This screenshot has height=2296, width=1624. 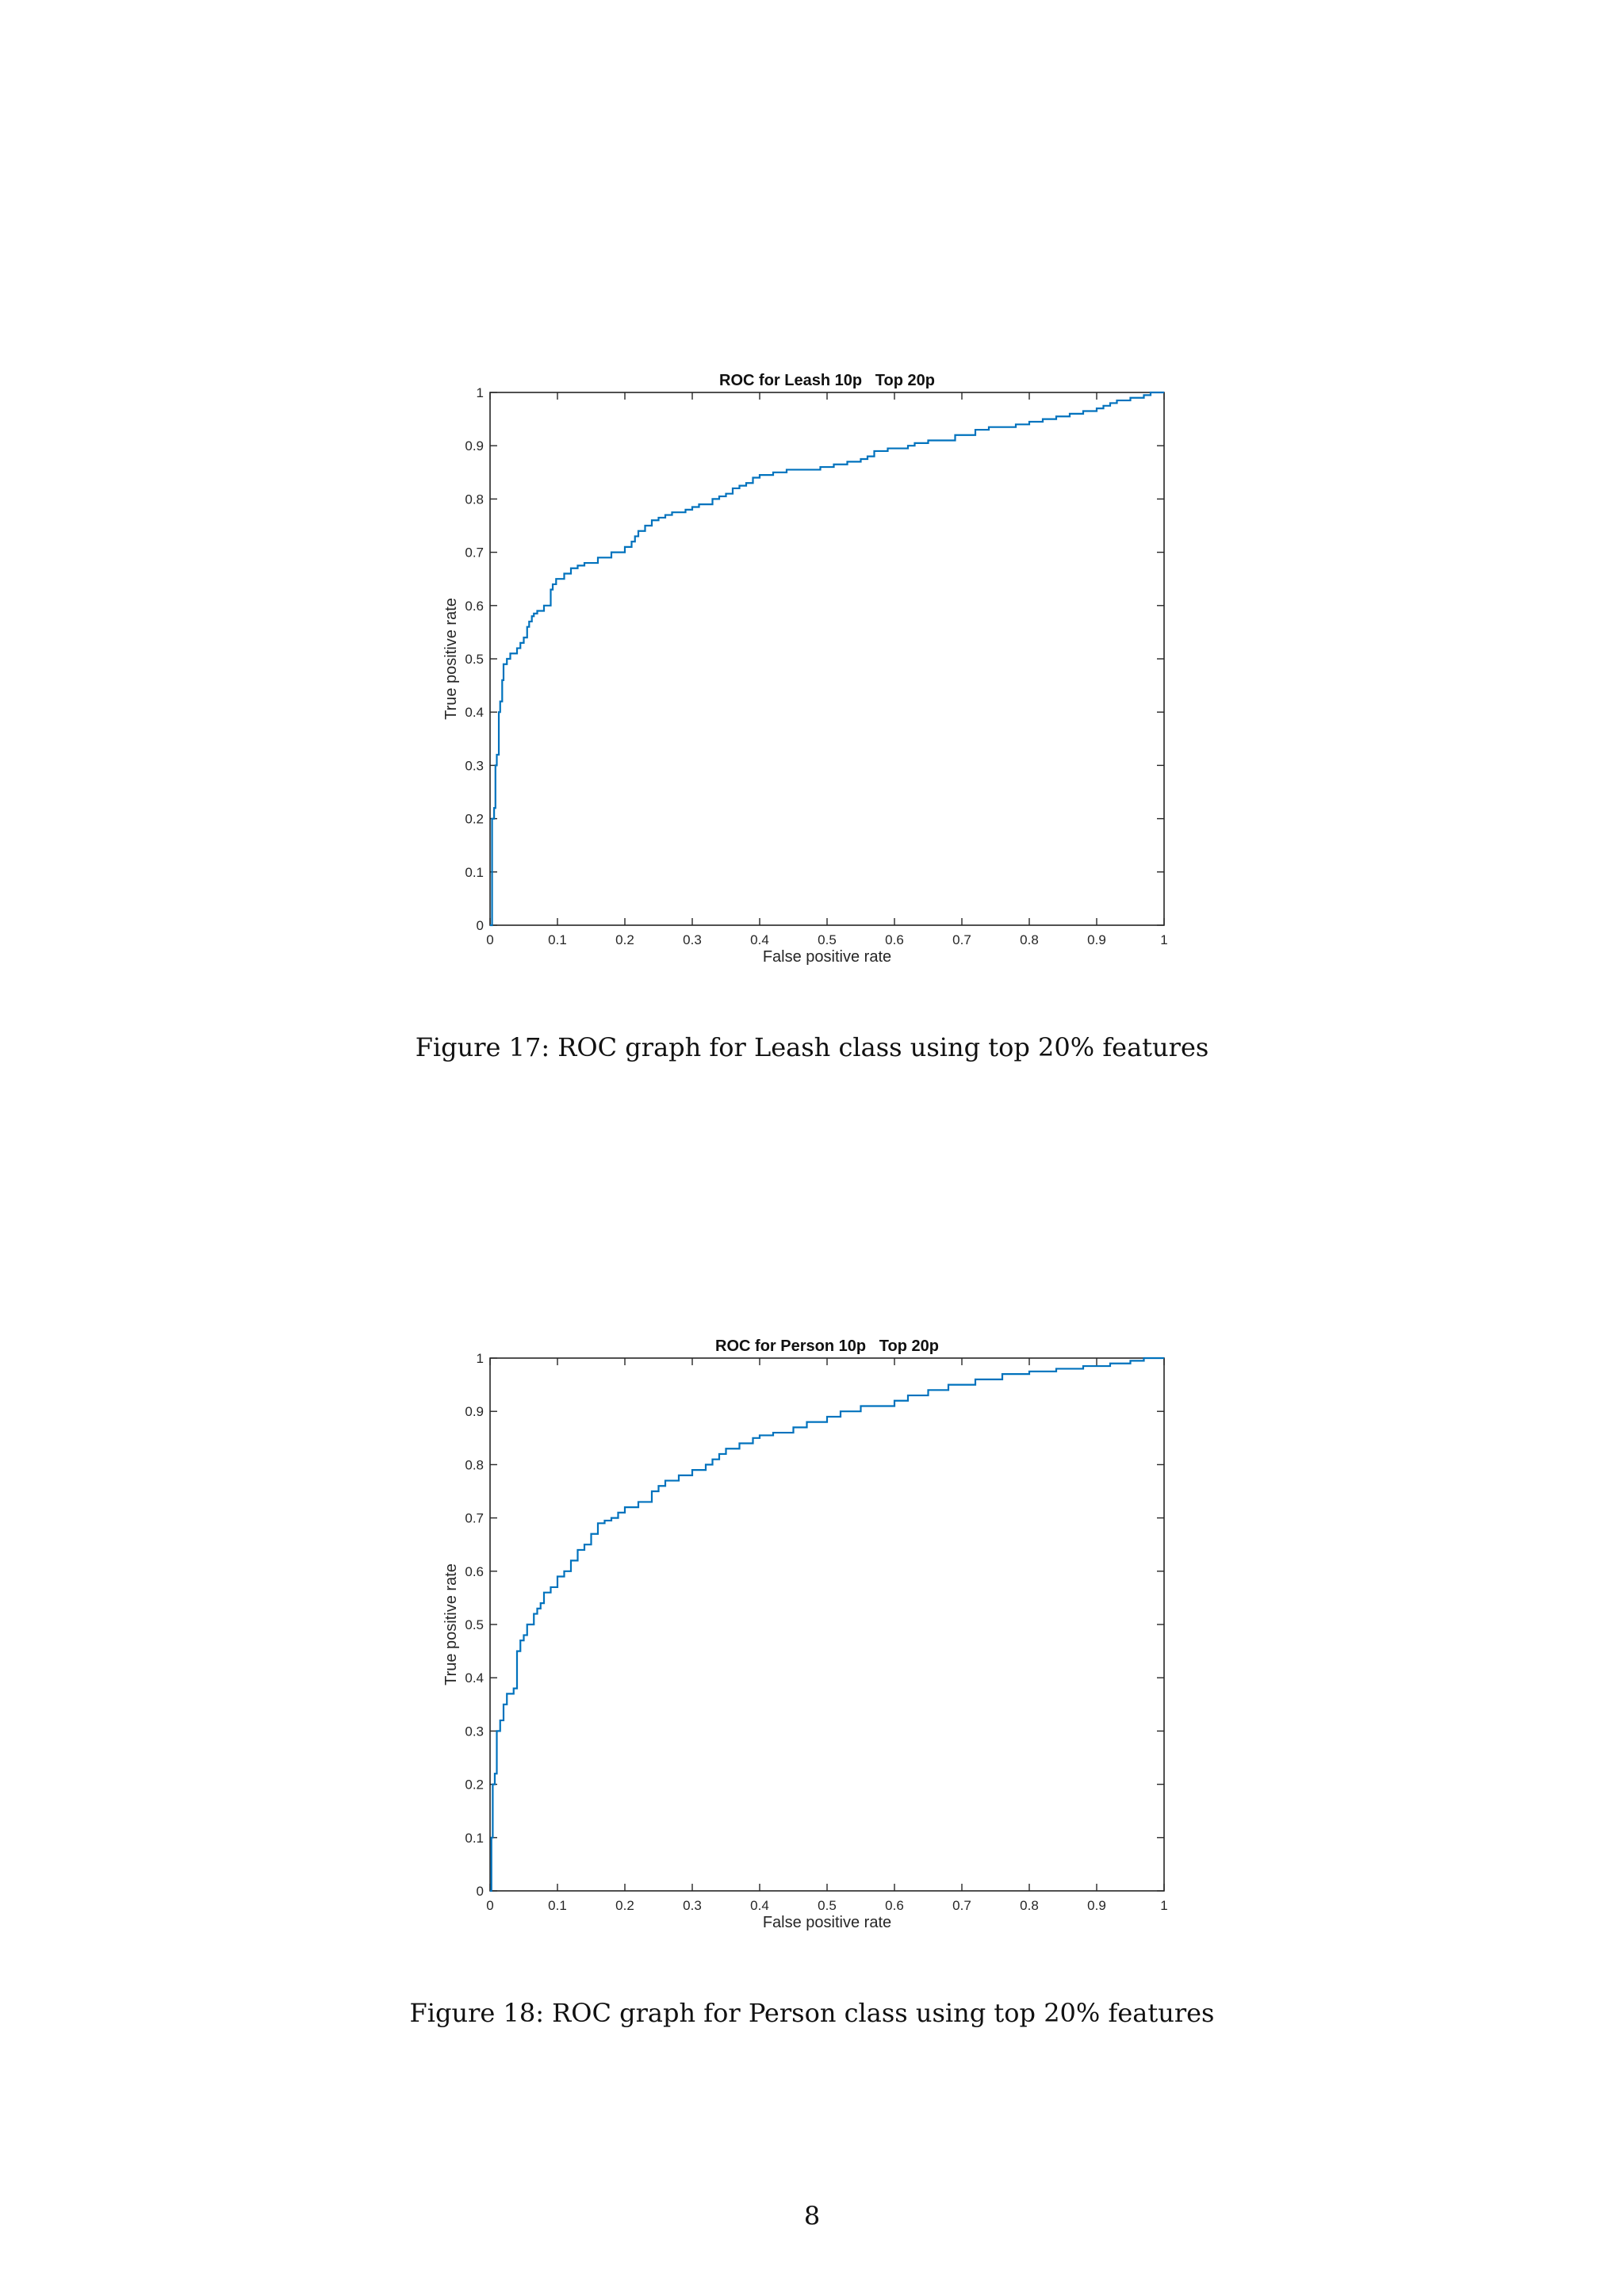 What do you see at coordinates (827, 381) in the screenshot?
I see `chart-title: ROC for Leash 10p Top 20p` at bounding box center [827, 381].